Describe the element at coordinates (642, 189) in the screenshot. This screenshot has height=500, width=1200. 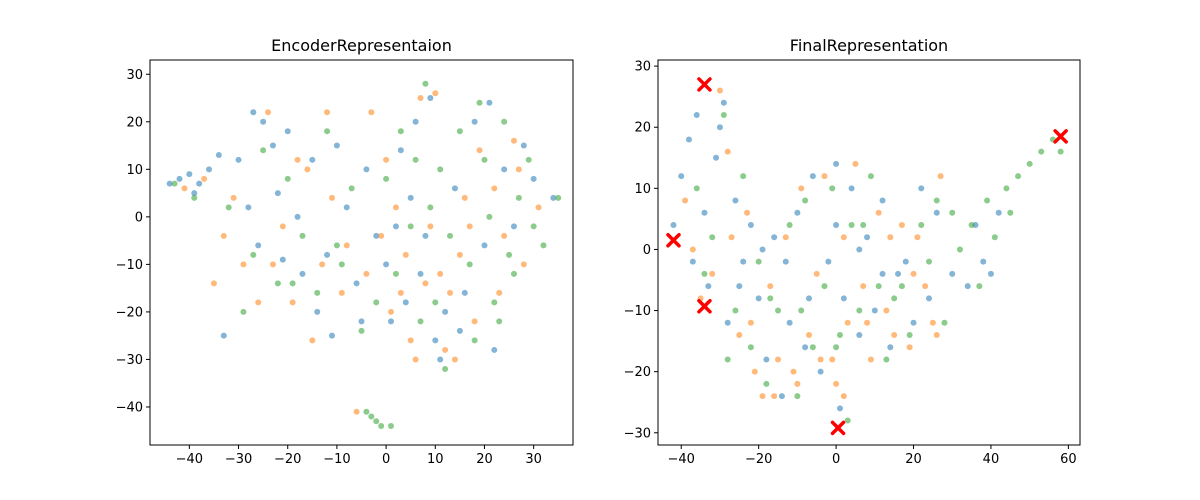
I see `y-tick-label: 10` at that location.